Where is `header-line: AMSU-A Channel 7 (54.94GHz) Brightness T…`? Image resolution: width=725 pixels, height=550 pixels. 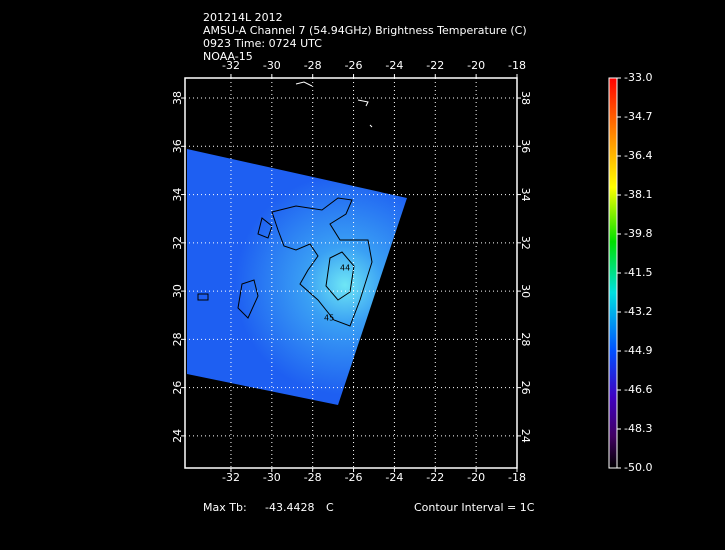 header-line: AMSU-A Channel 7 (54.94GHz) Brightness T… is located at coordinates (365, 30).